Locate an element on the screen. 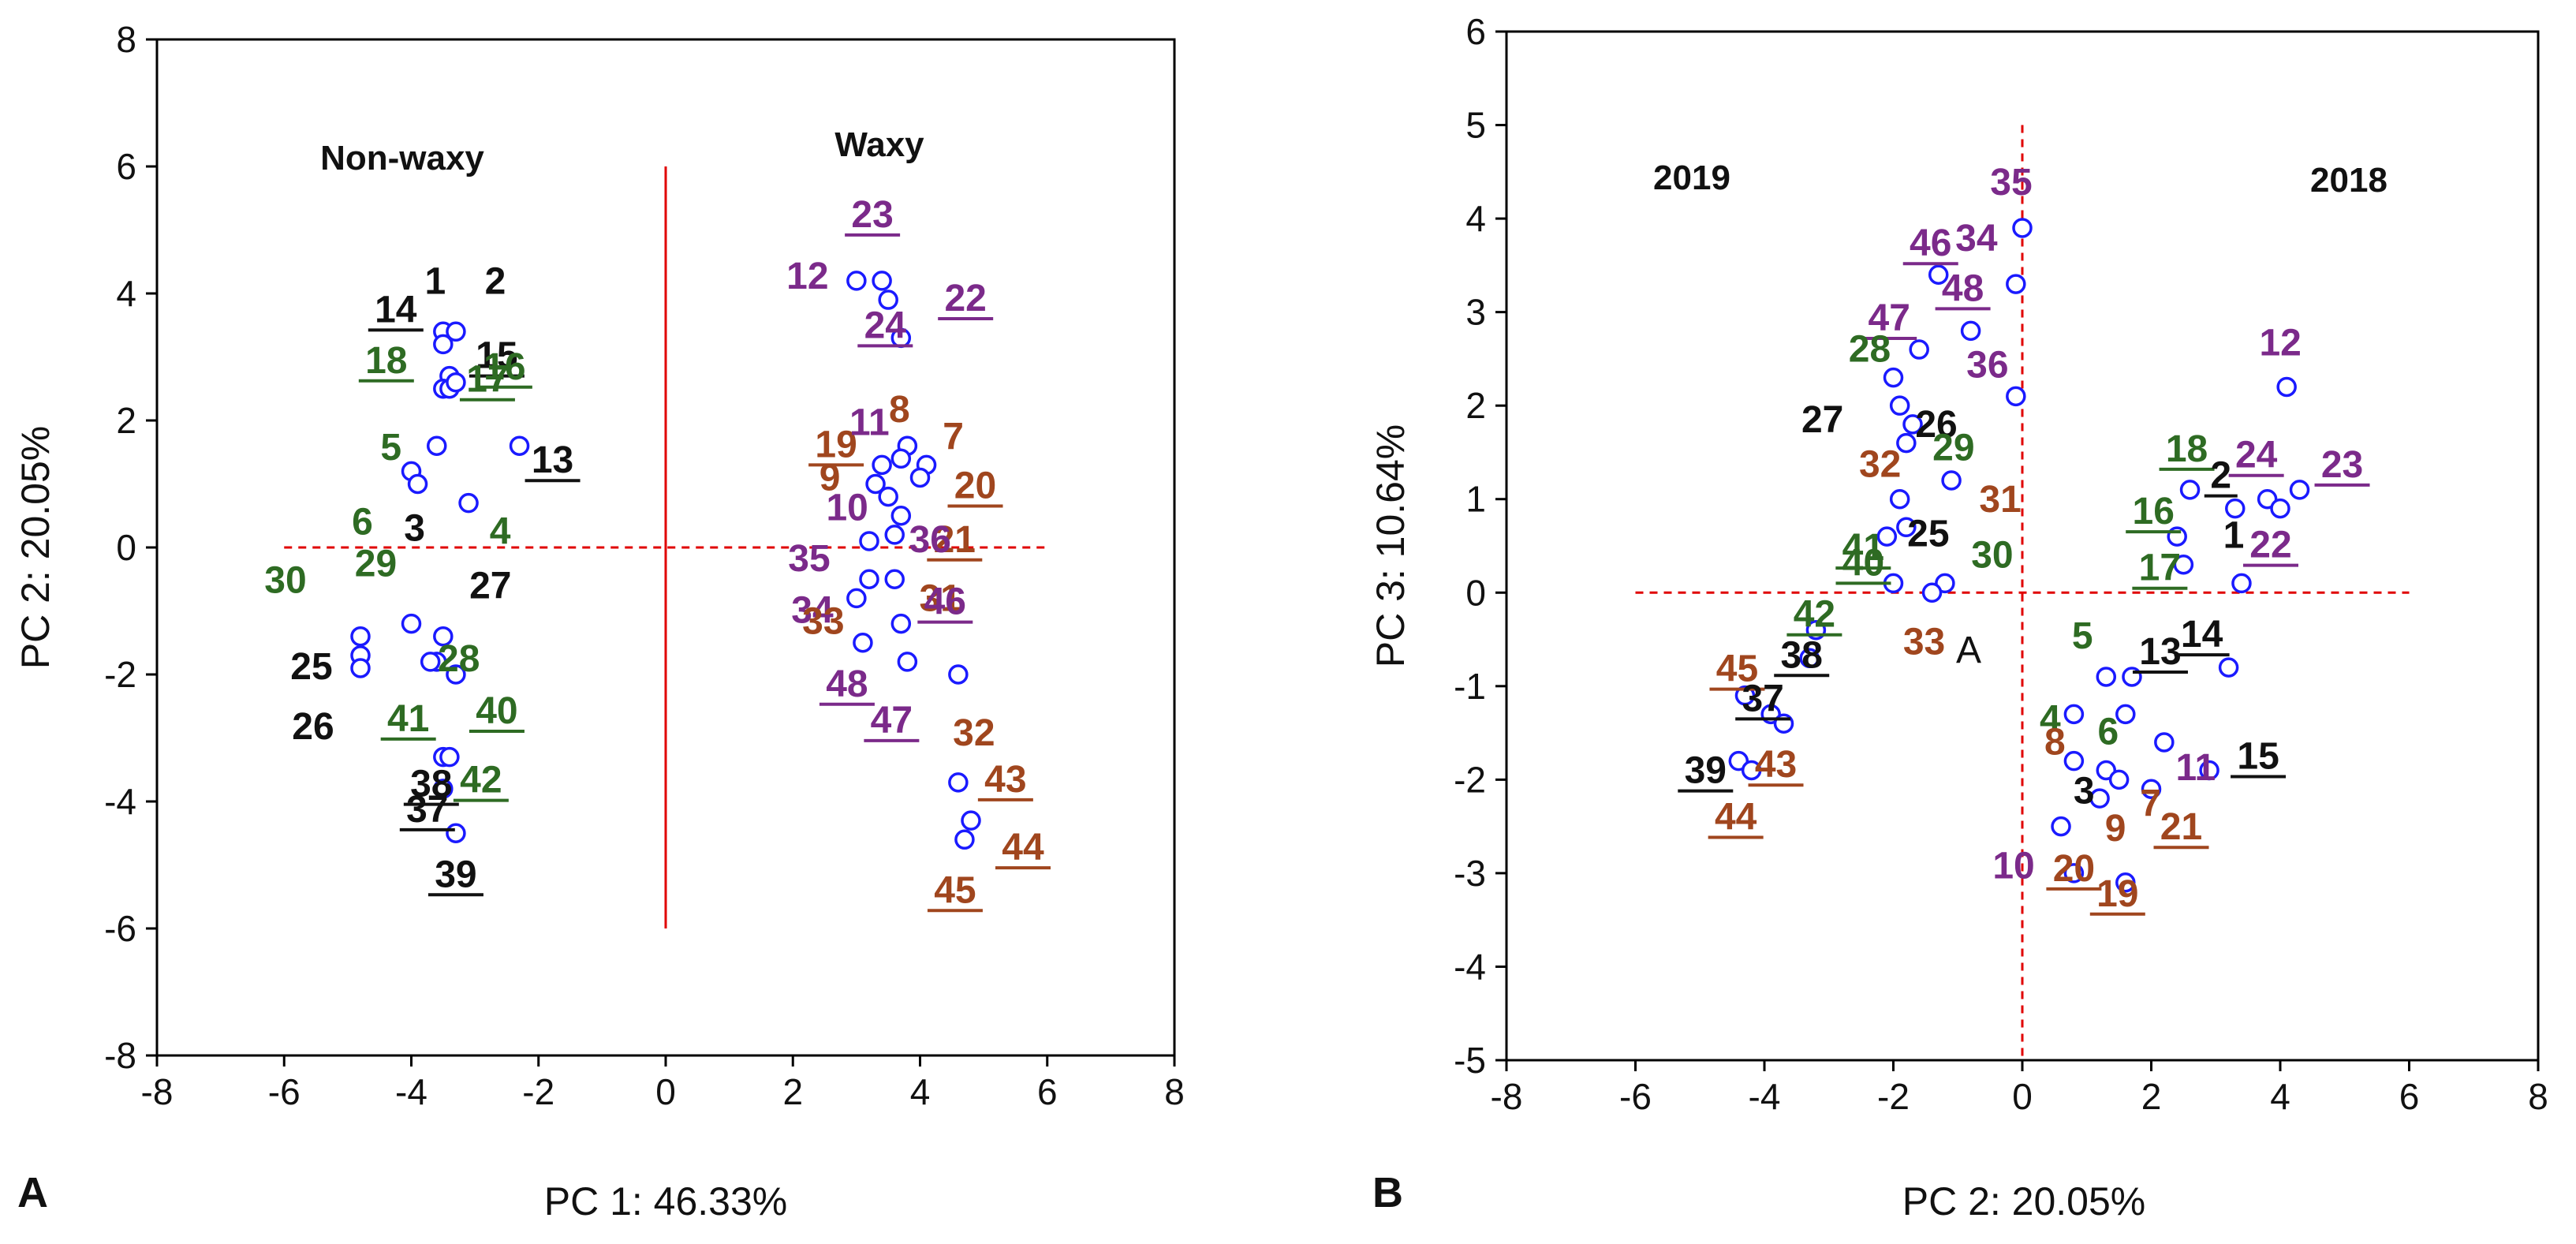 This screenshot has height=1244, width=2576. y-tick-label: -5 is located at coordinates (1470, 1060).